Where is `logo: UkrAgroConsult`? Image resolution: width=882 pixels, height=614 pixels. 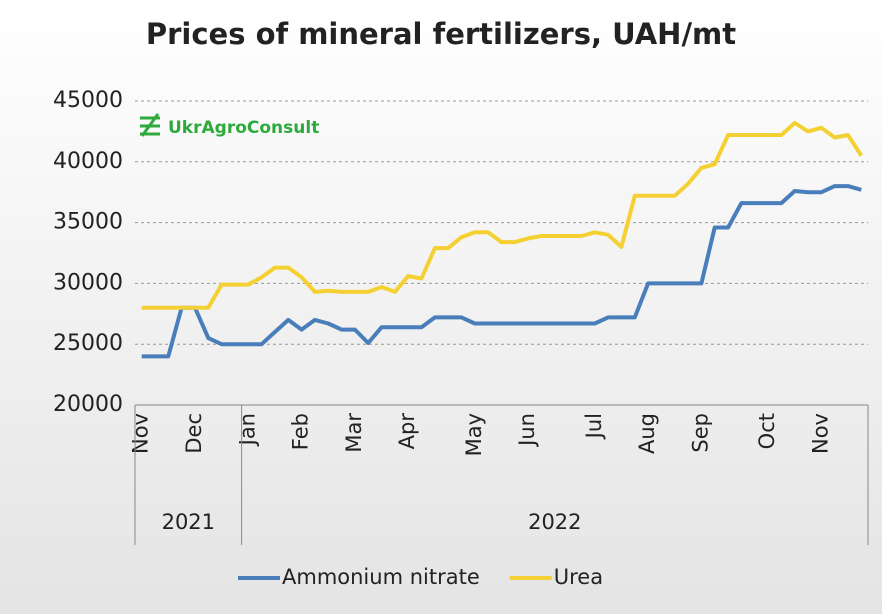 logo: UkrAgroConsult is located at coordinates (229, 125).